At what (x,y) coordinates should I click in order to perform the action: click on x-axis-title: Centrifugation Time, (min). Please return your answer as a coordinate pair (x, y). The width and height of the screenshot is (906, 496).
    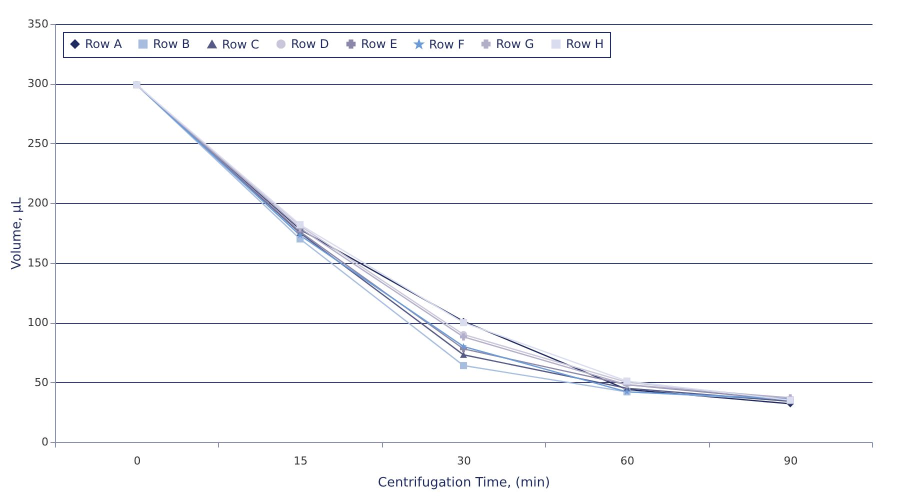
    Looking at the image, I should click on (464, 483).